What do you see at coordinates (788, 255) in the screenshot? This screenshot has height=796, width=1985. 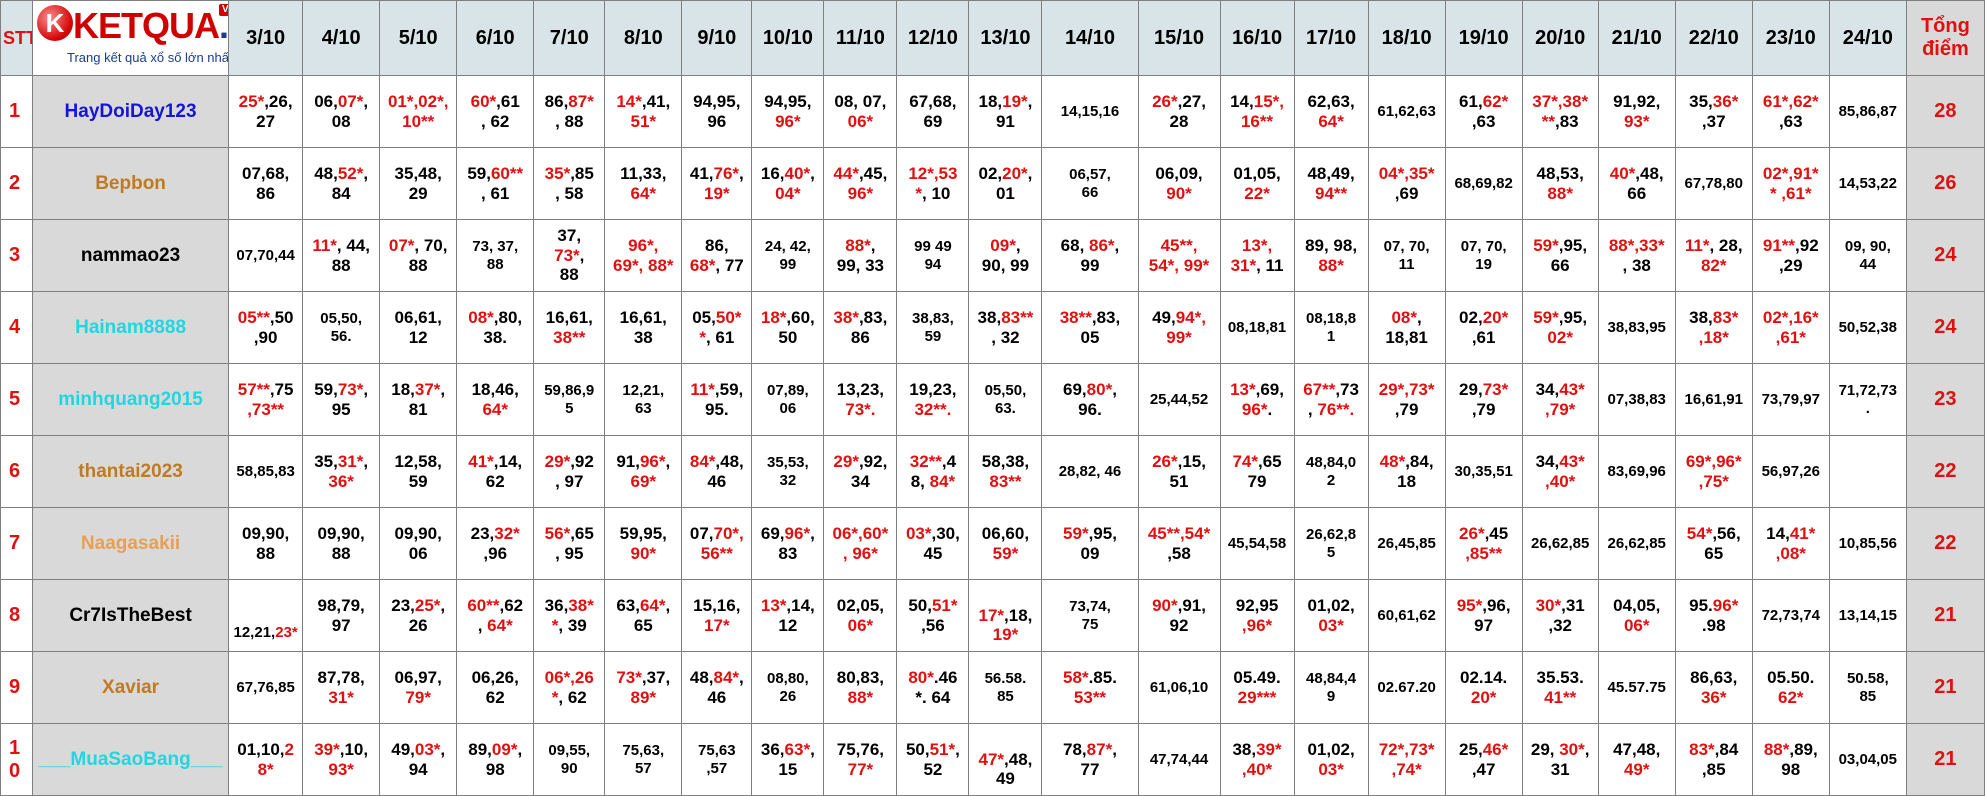 I see `prediction-cell: 24, 42, 99` at bounding box center [788, 255].